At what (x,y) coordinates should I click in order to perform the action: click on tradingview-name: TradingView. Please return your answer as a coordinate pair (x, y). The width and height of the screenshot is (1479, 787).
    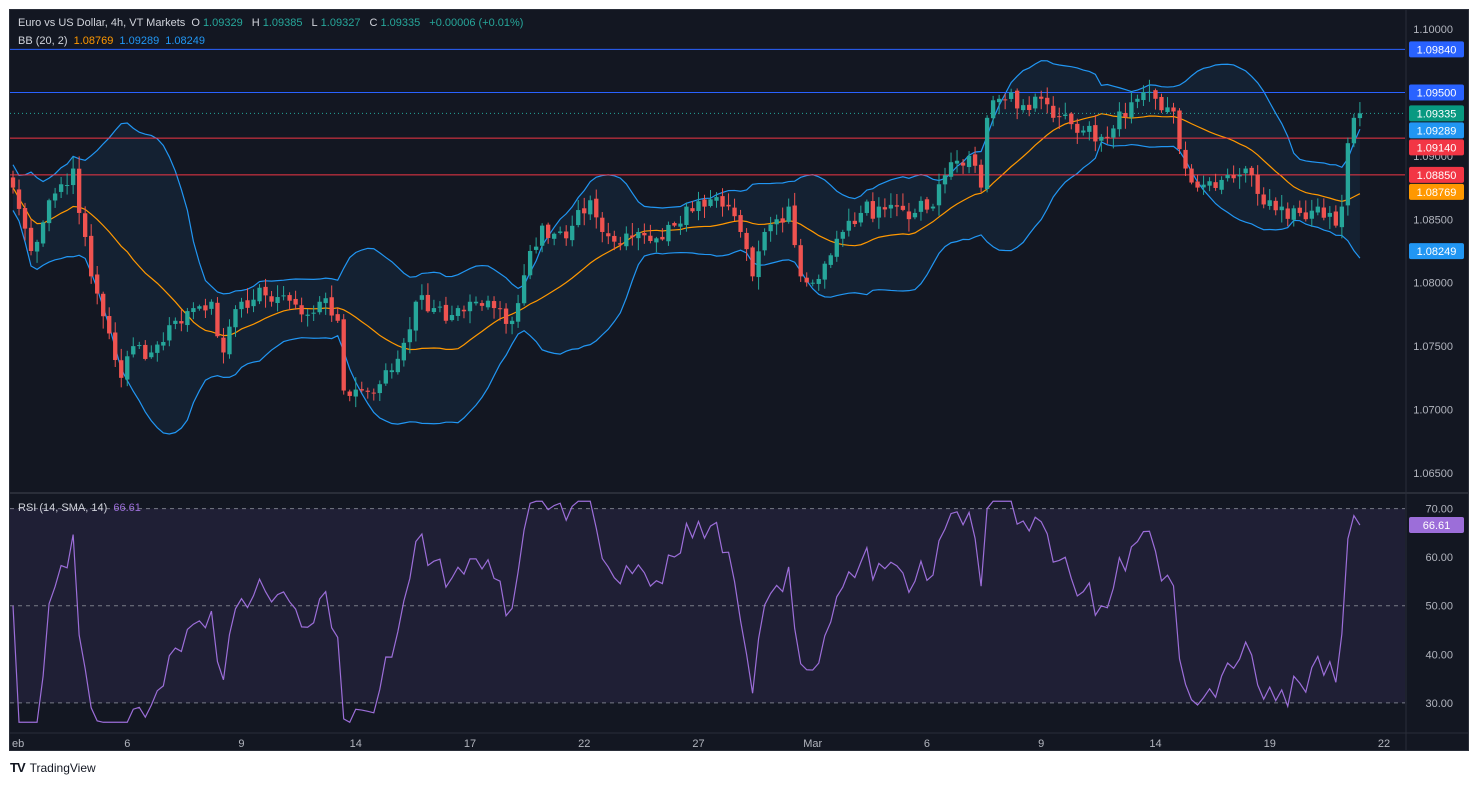
    Looking at the image, I should click on (62, 767).